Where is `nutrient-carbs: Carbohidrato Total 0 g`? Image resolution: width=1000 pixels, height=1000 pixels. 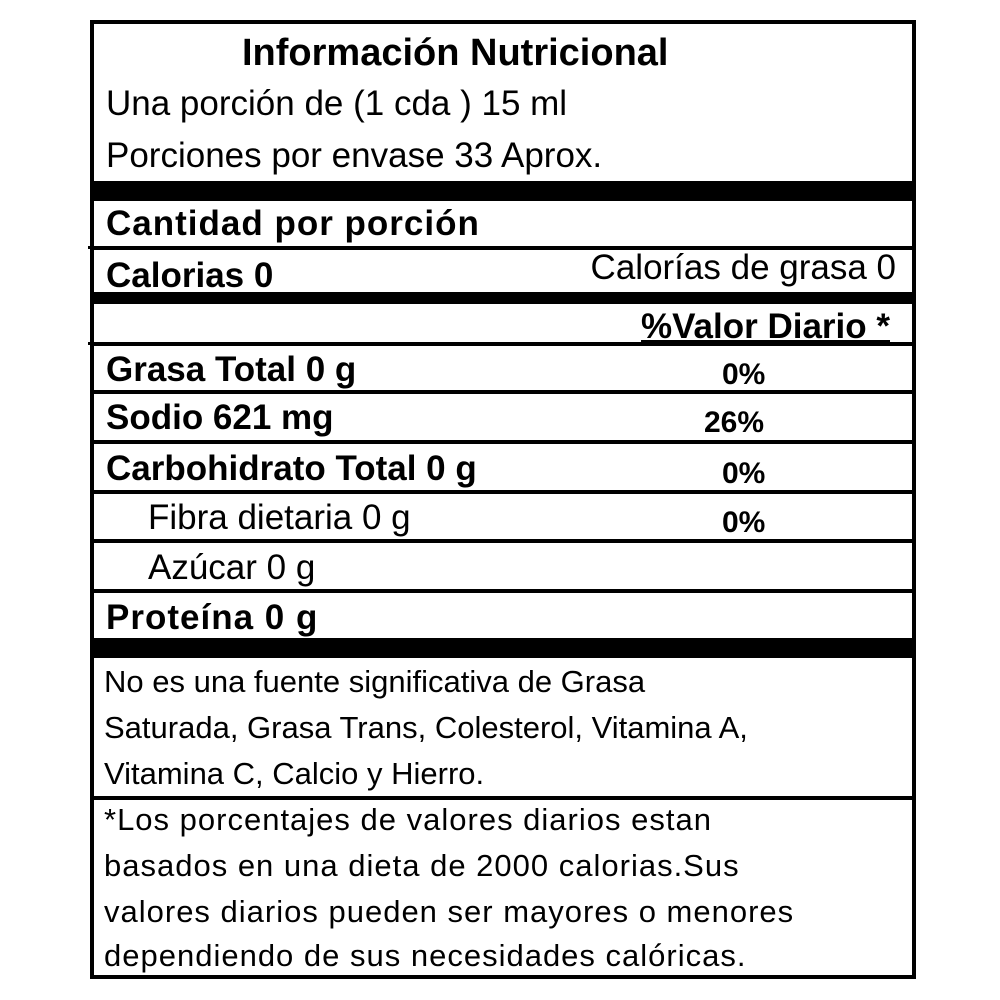 nutrient-carbs: Carbohidrato Total 0 g is located at coordinates (291, 468).